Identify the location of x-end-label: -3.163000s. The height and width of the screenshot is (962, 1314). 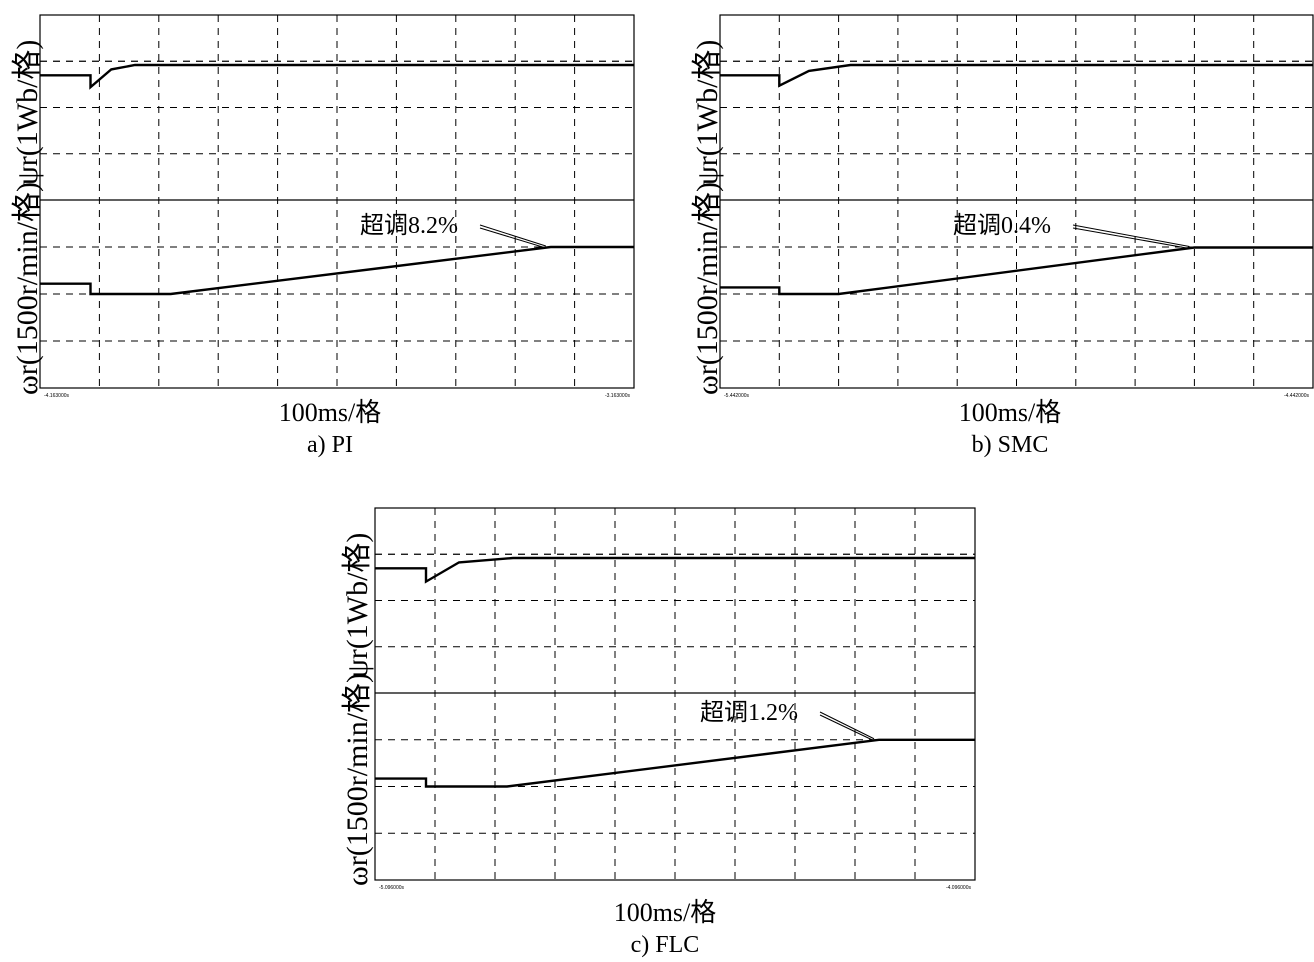
(618, 396).